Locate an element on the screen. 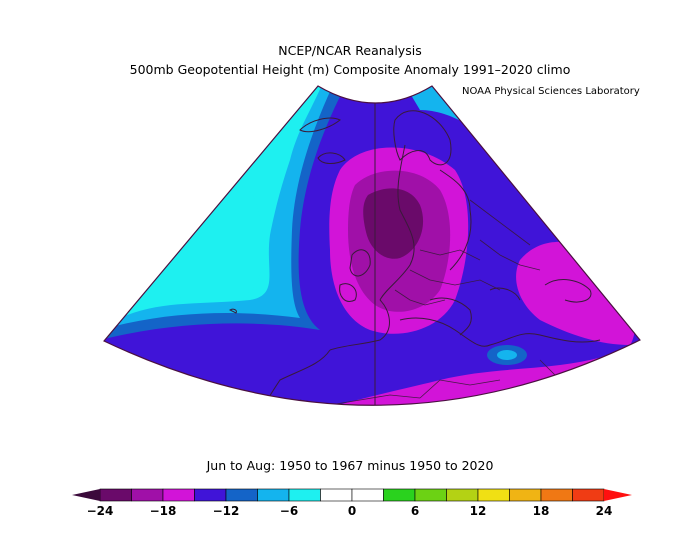  colorbar-bins is located at coordinates (352, 495).